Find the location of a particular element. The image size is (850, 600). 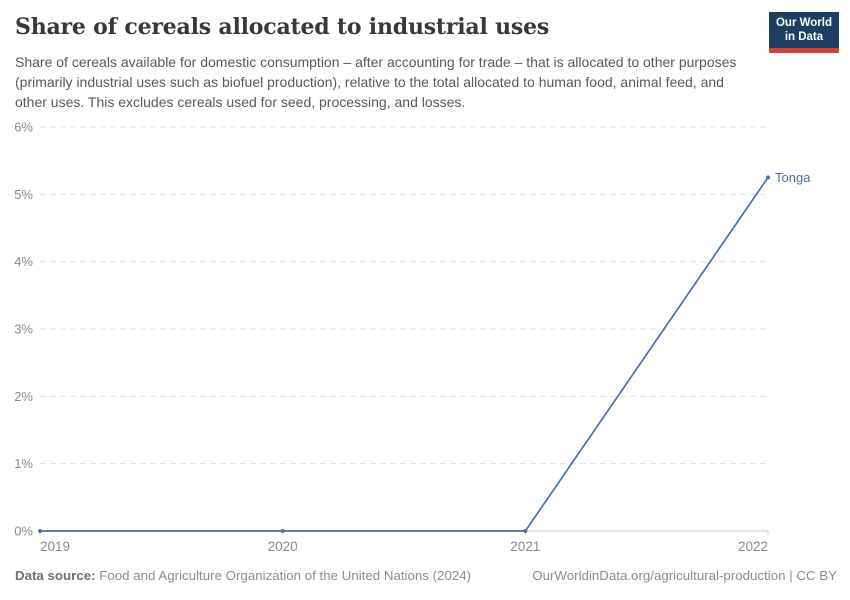

y-axis-tick-label: 4% is located at coordinates (23, 261).